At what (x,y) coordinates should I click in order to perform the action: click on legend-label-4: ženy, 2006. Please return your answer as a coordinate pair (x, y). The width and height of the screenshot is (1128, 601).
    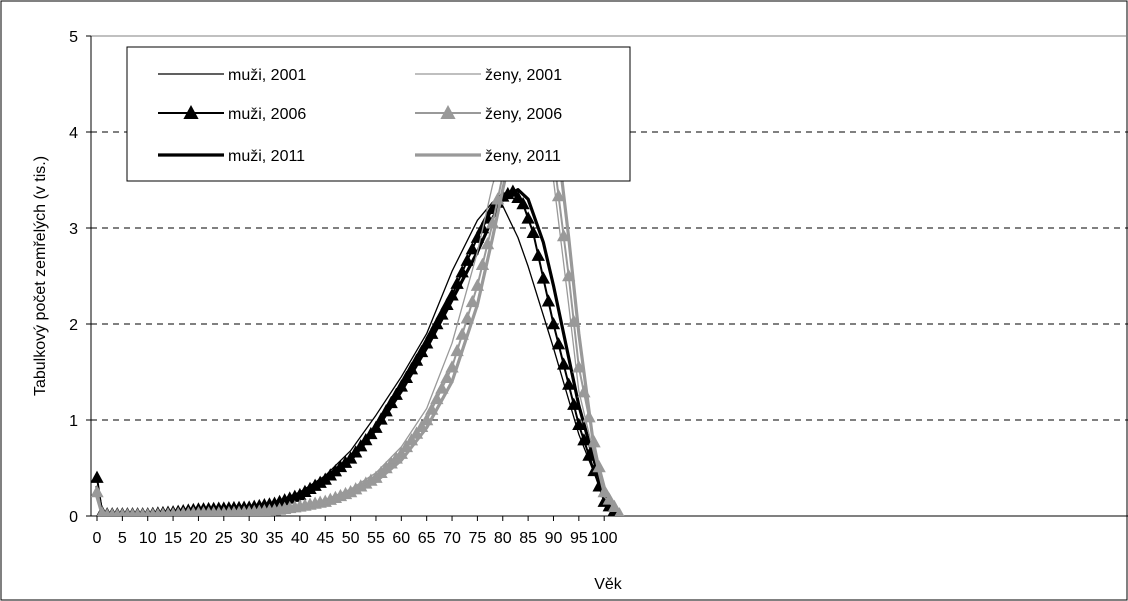
    Looking at the image, I should click on (523, 114).